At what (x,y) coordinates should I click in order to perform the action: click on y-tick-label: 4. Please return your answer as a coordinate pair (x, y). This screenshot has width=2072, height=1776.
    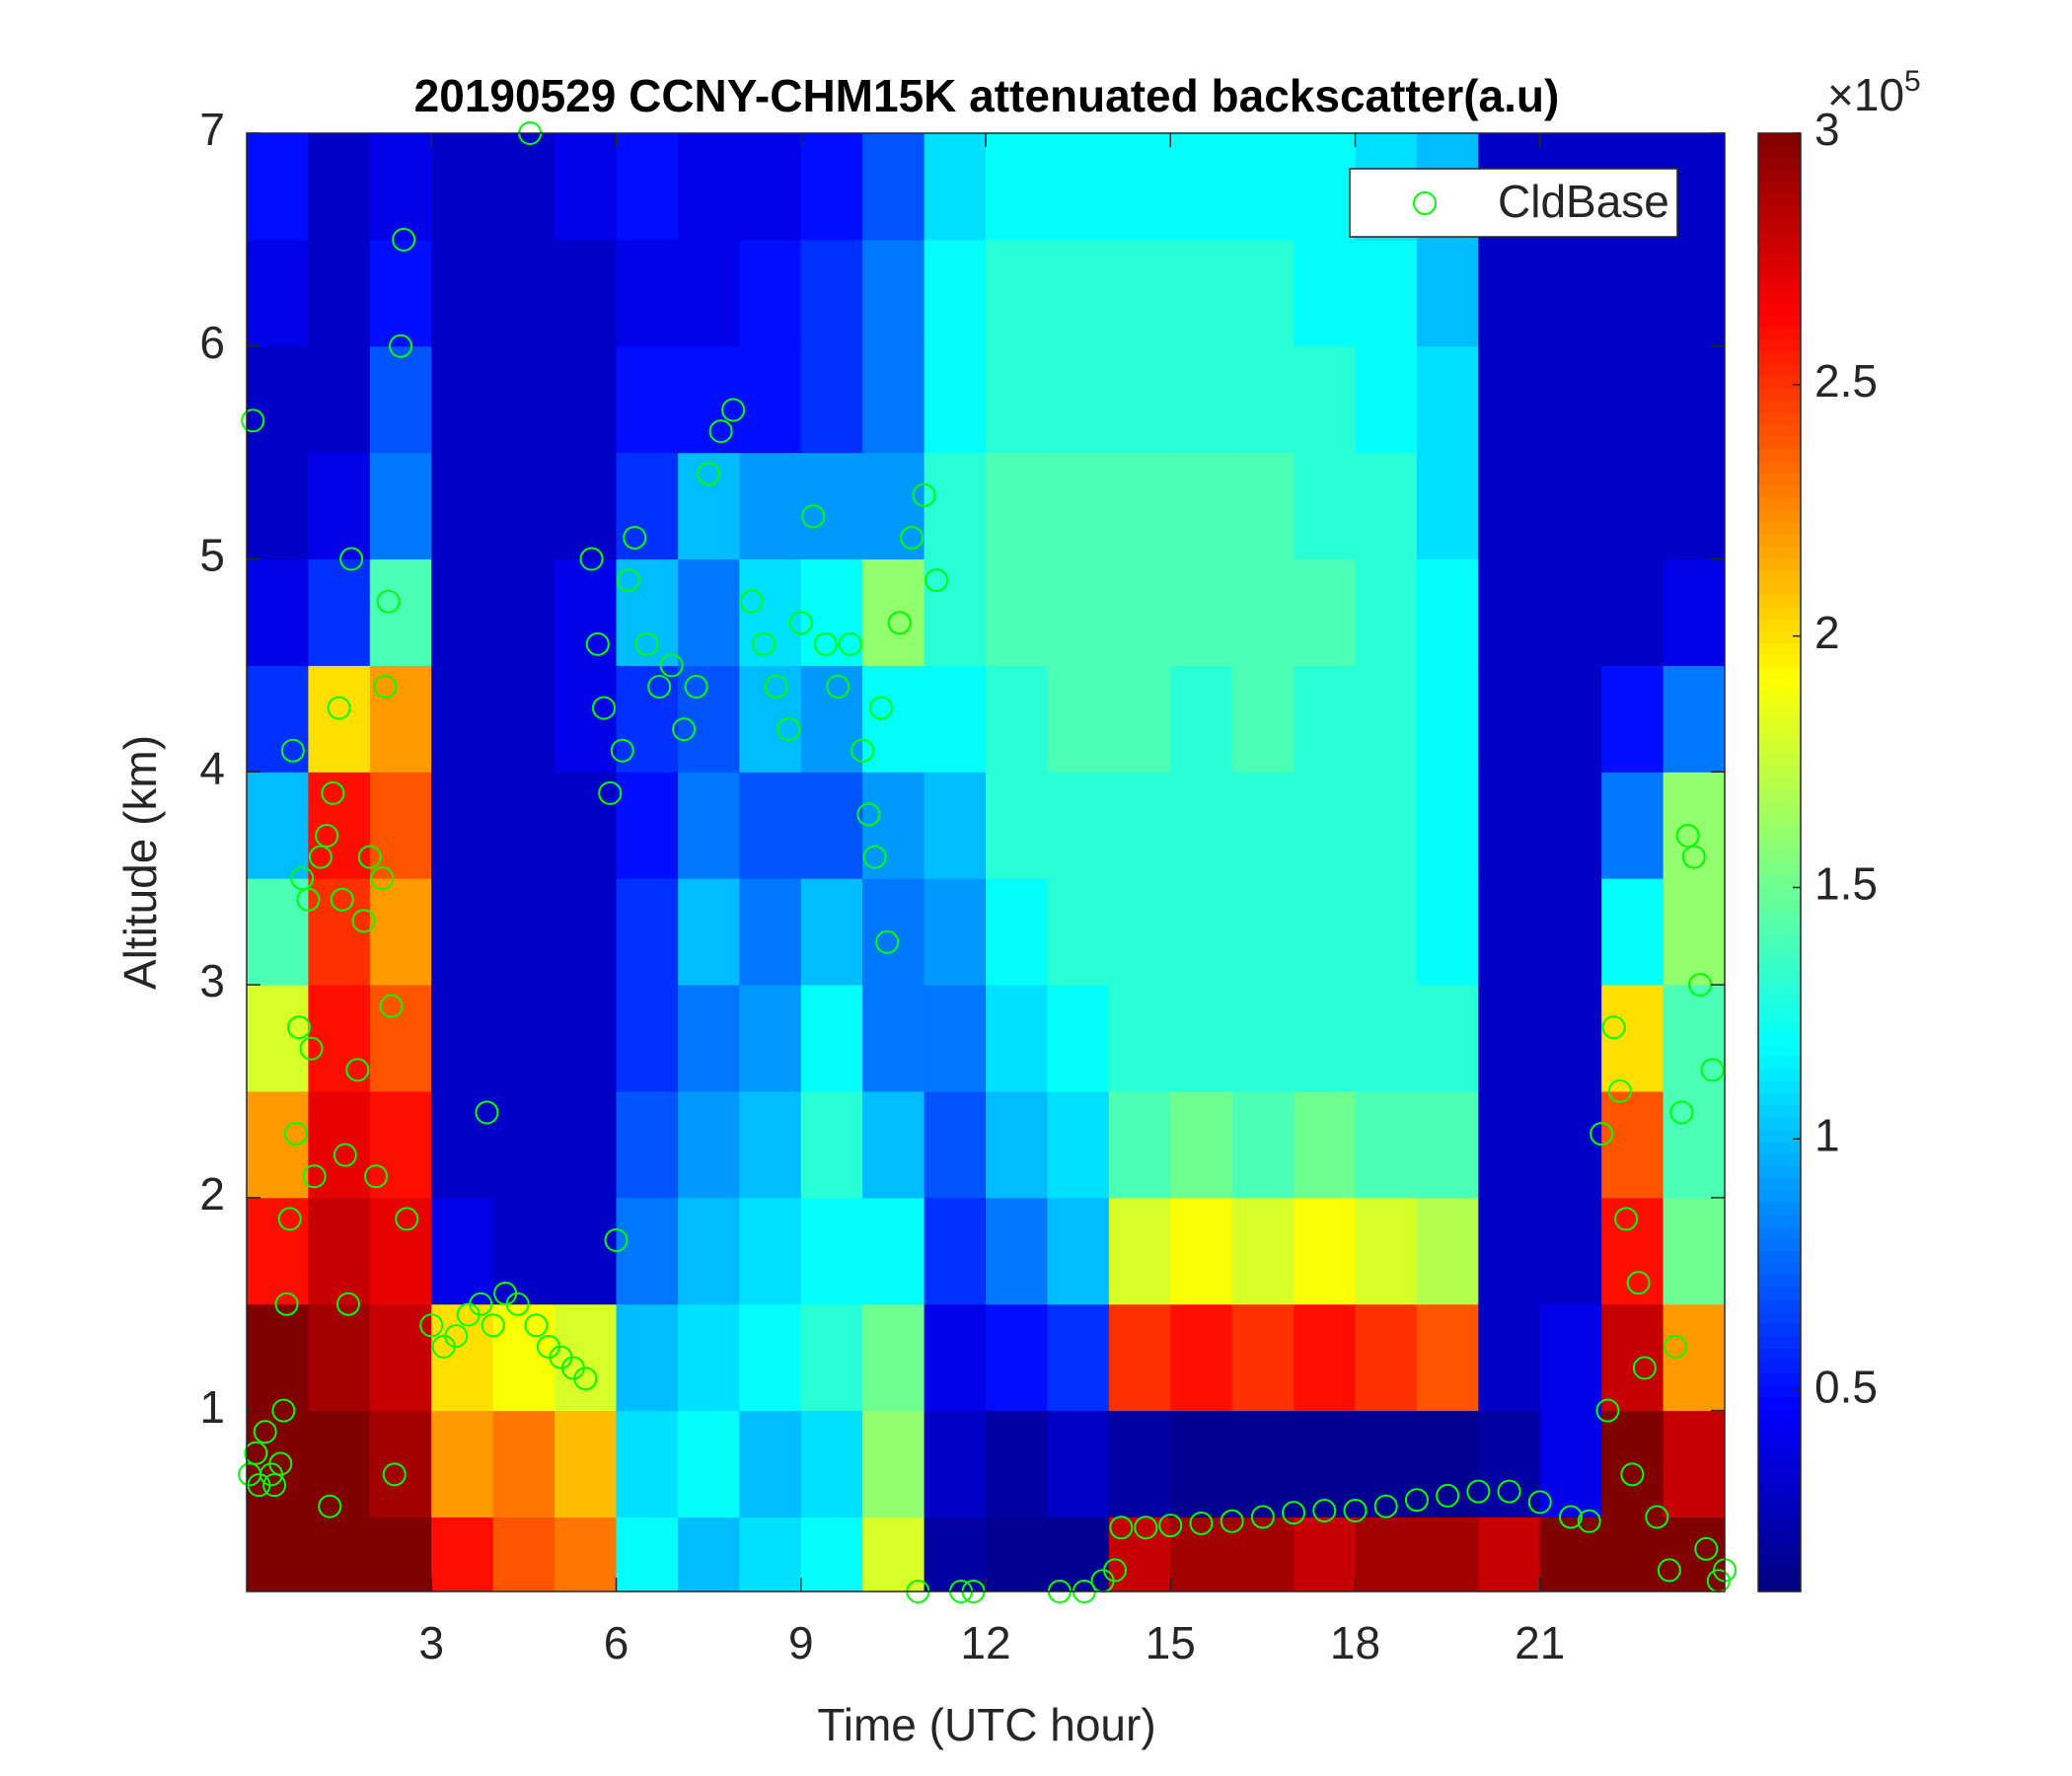
    Looking at the image, I should click on (212, 768).